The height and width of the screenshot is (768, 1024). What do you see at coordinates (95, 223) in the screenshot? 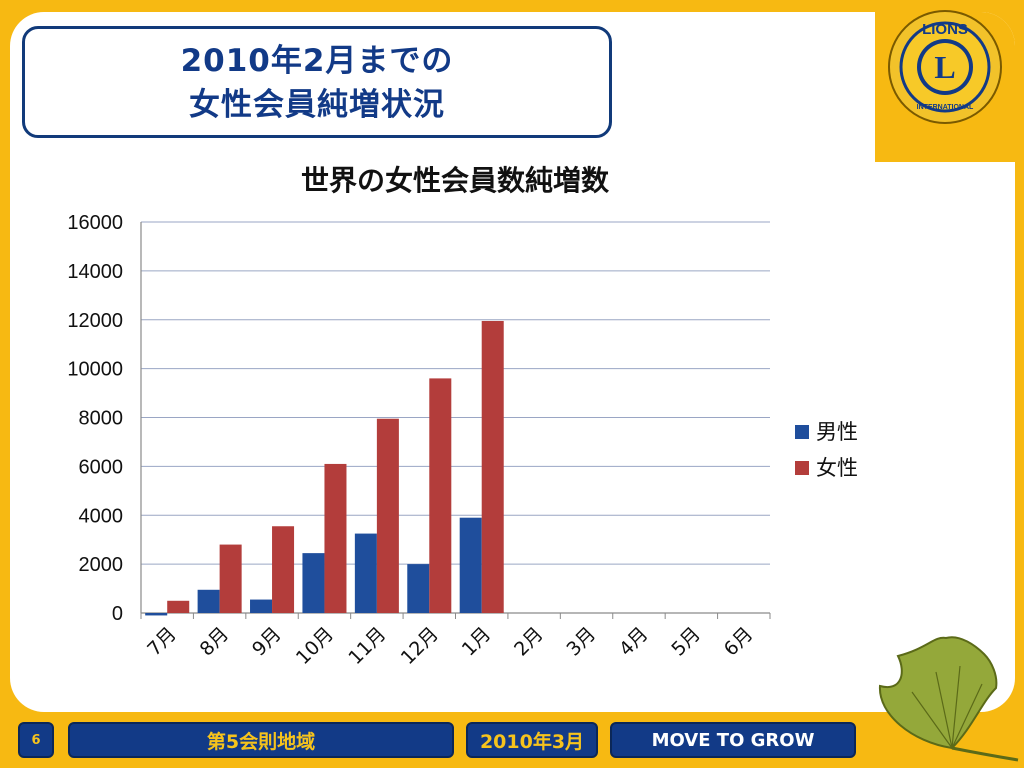
I see `y-tick-label: 16000` at bounding box center [95, 223].